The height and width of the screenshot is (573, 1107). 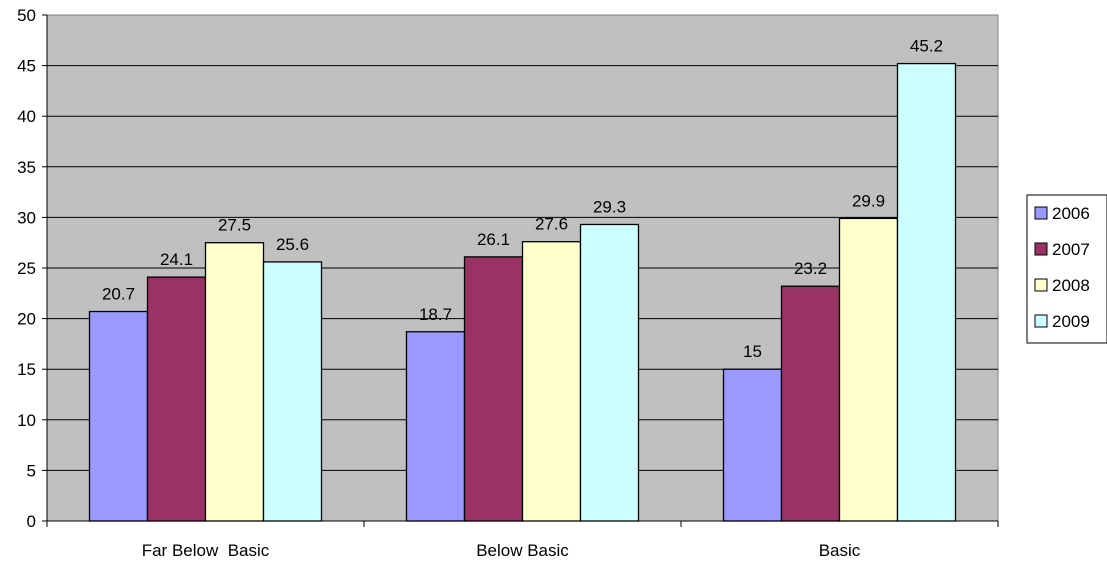 I want to click on data-label: 29.3, so click(x=609, y=206).